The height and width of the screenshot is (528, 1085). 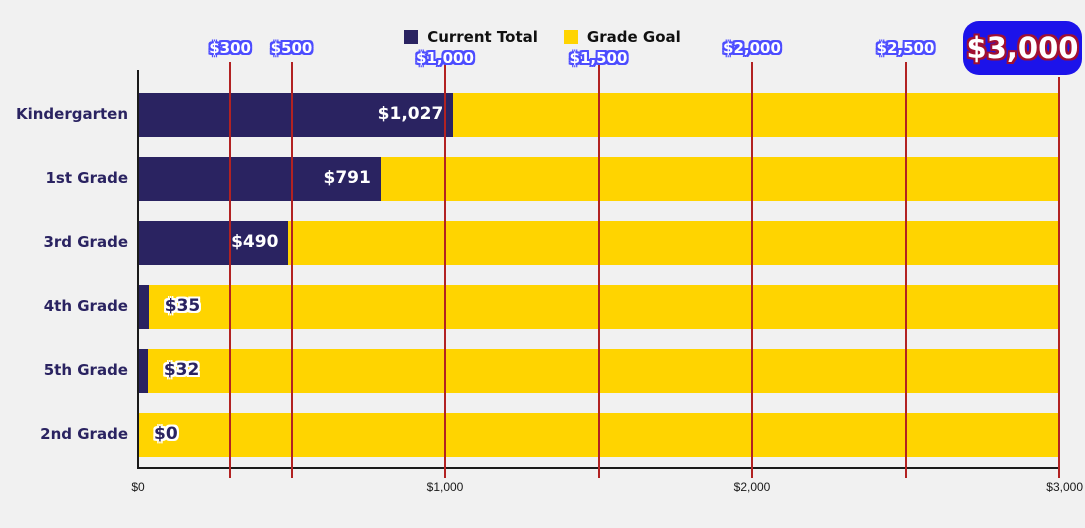 I want to click on x-tick-label: $2,000, so click(x=752, y=487).